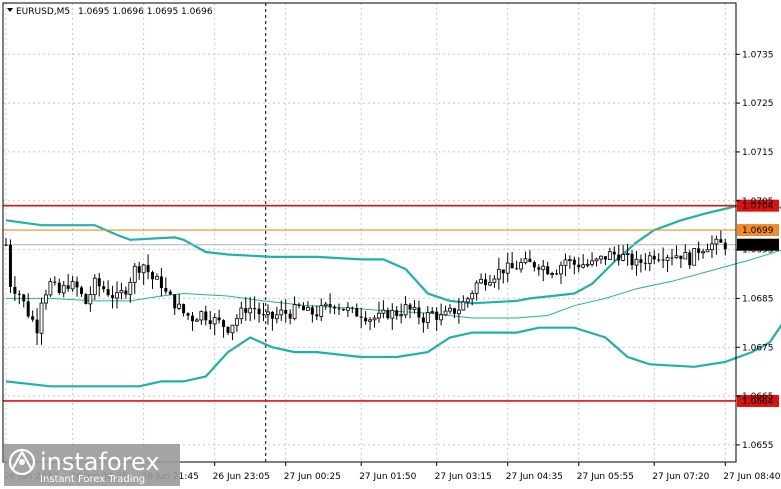 This screenshot has width=781, height=489. I want to click on instaforex-logo: instaforex Instant Forex Trading, so click(92, 465).